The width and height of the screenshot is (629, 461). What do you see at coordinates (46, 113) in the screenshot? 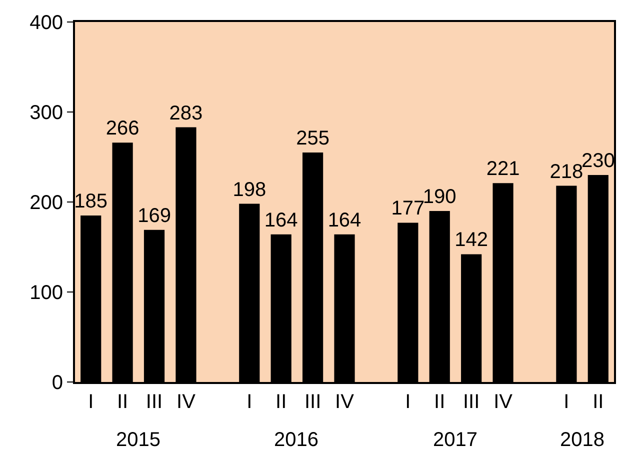
I see `y-tick-label: 300` at bounding box center [46, 113].